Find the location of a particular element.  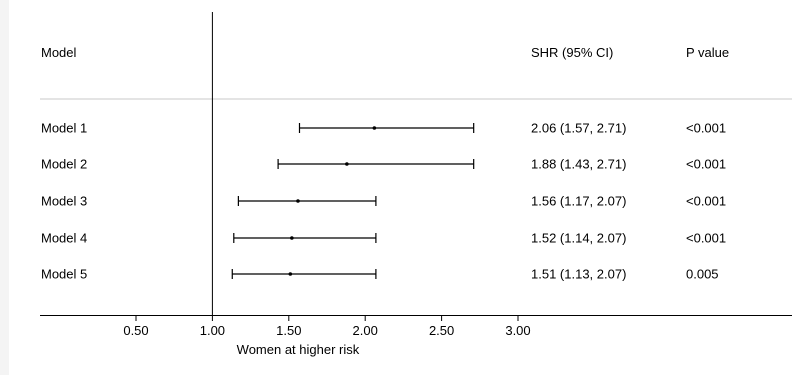

forest-row: Model 2 1.88 (1.43, 2.71) <0.001 is located at coordinates (383, 164).